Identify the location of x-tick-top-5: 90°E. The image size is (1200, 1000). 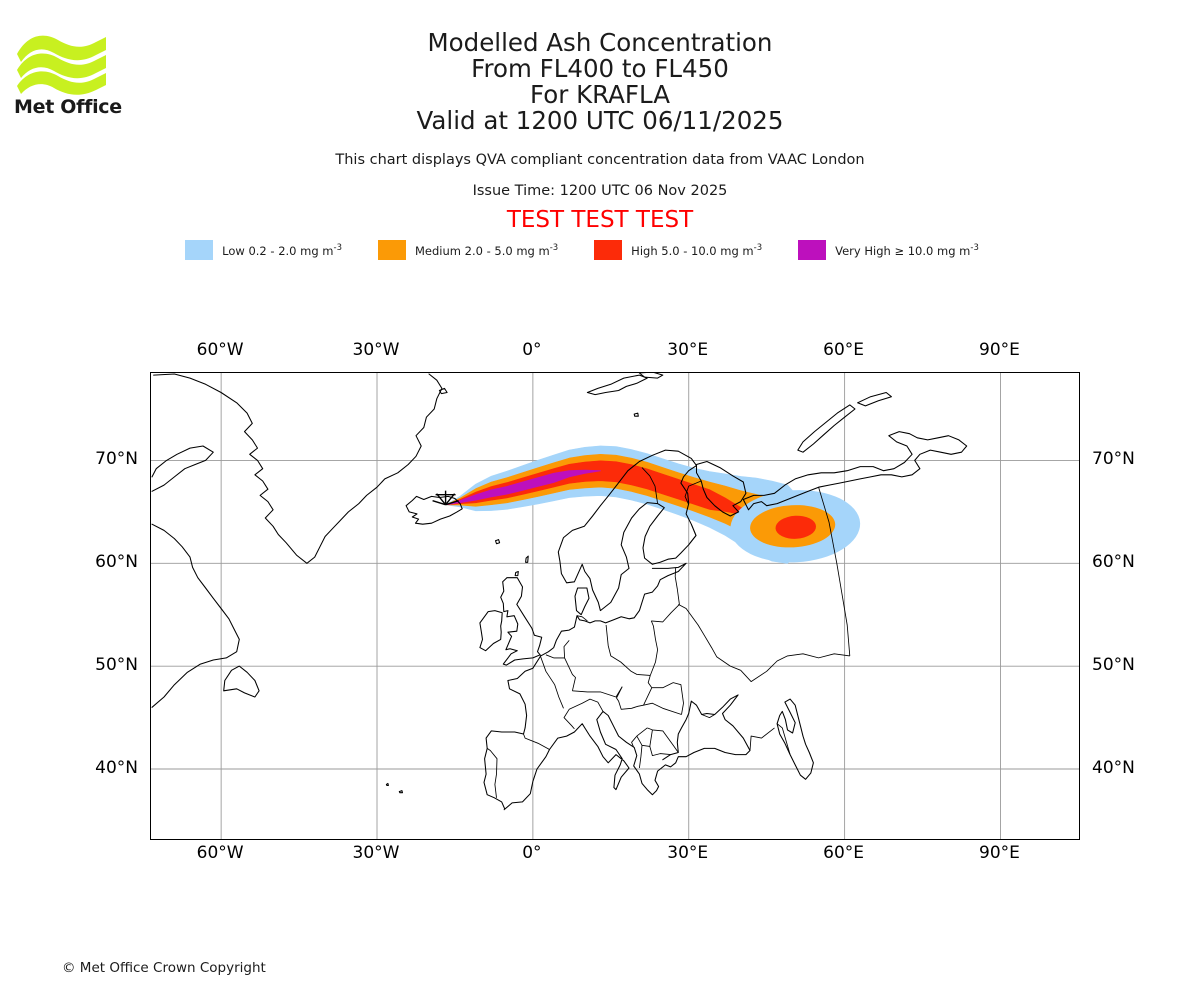
(999, 350).